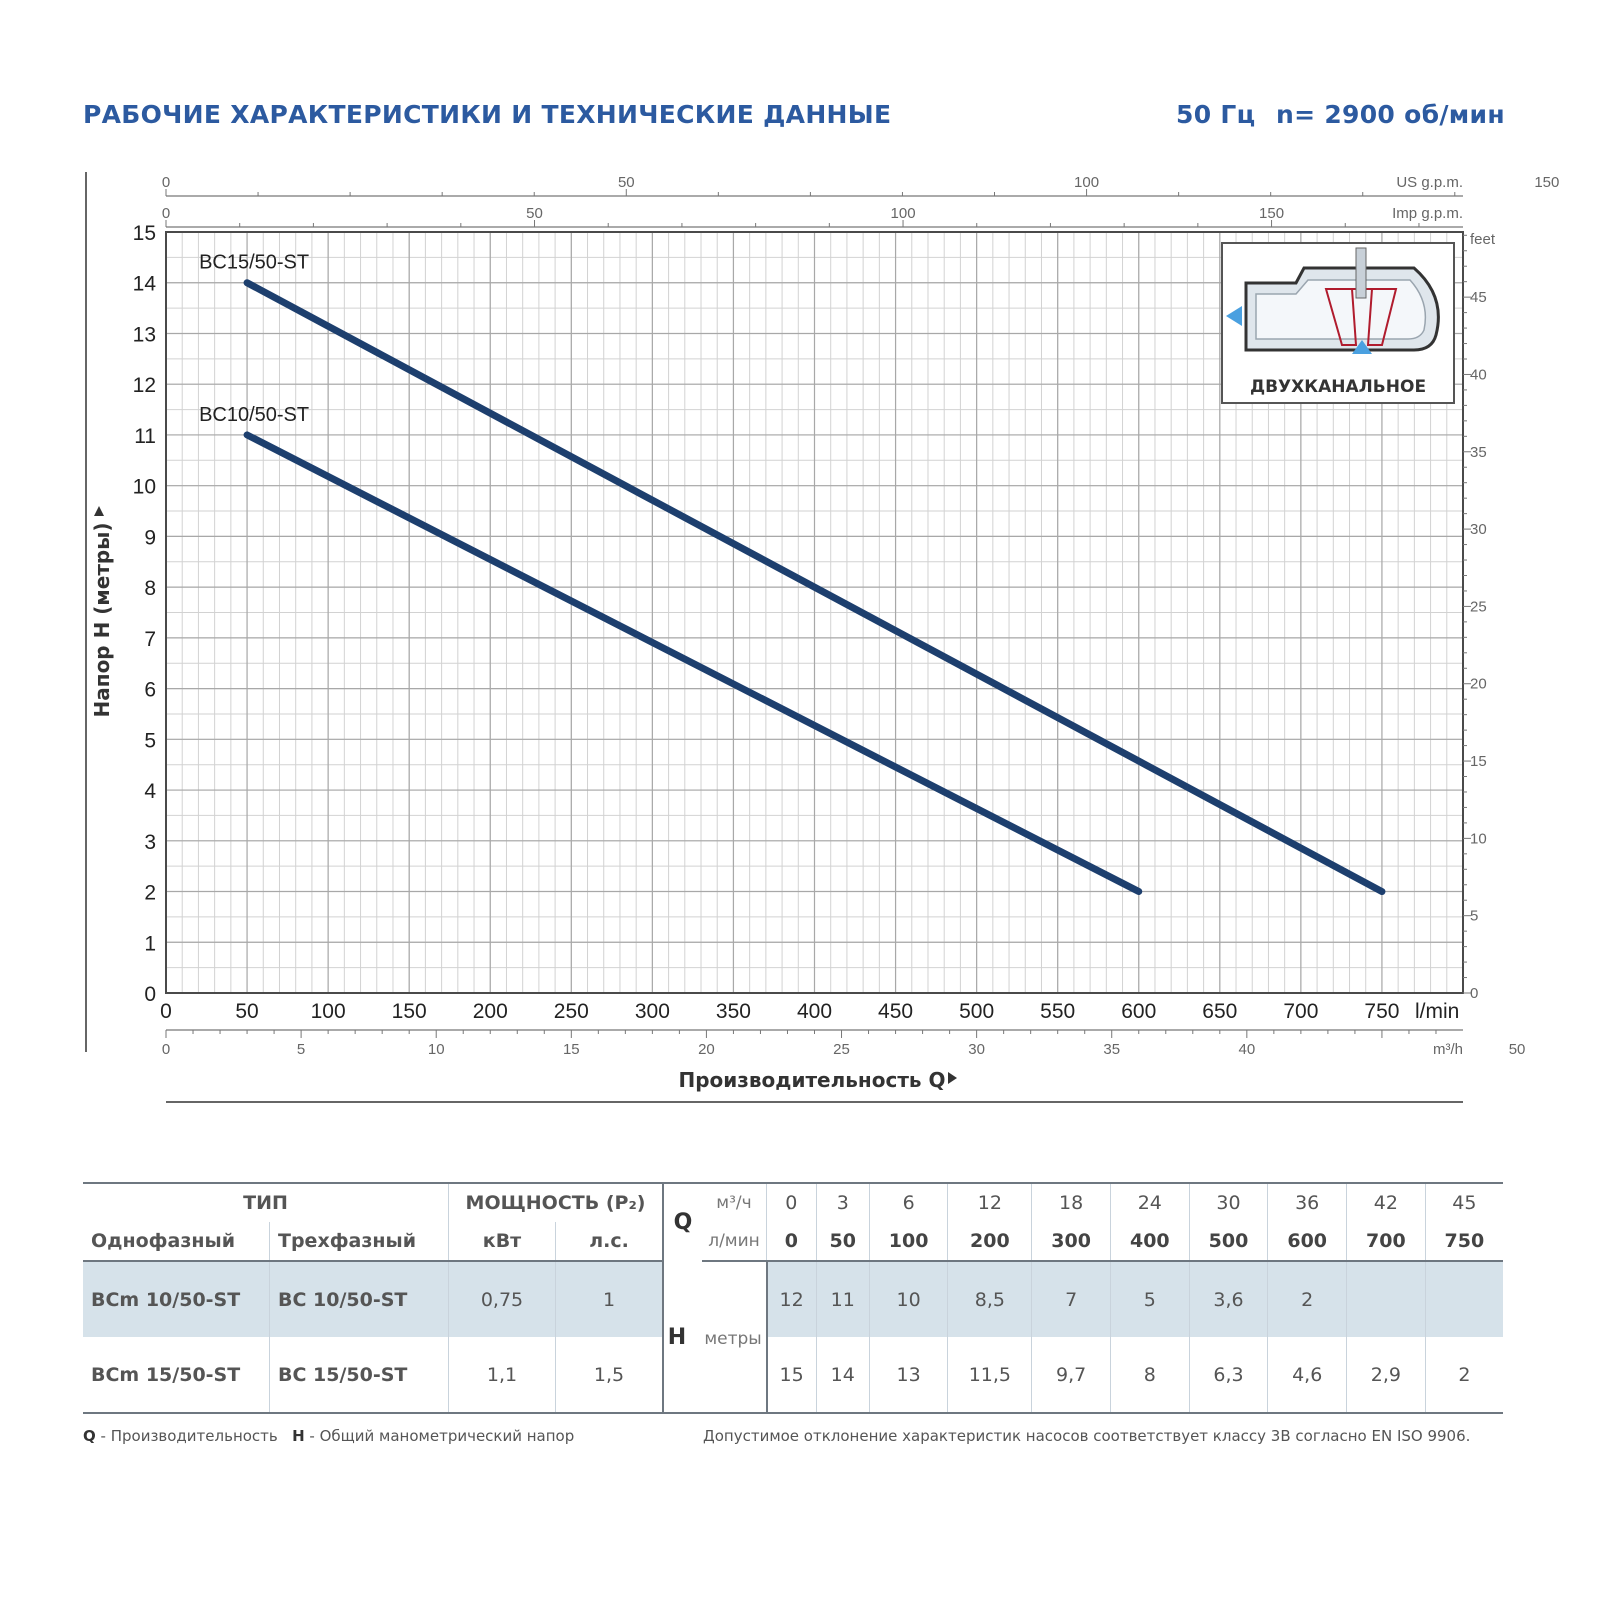 This screenshot has height=1600, width=1600. I want to click on q-unit-m3h: м³/ч, so click(734, 1202).